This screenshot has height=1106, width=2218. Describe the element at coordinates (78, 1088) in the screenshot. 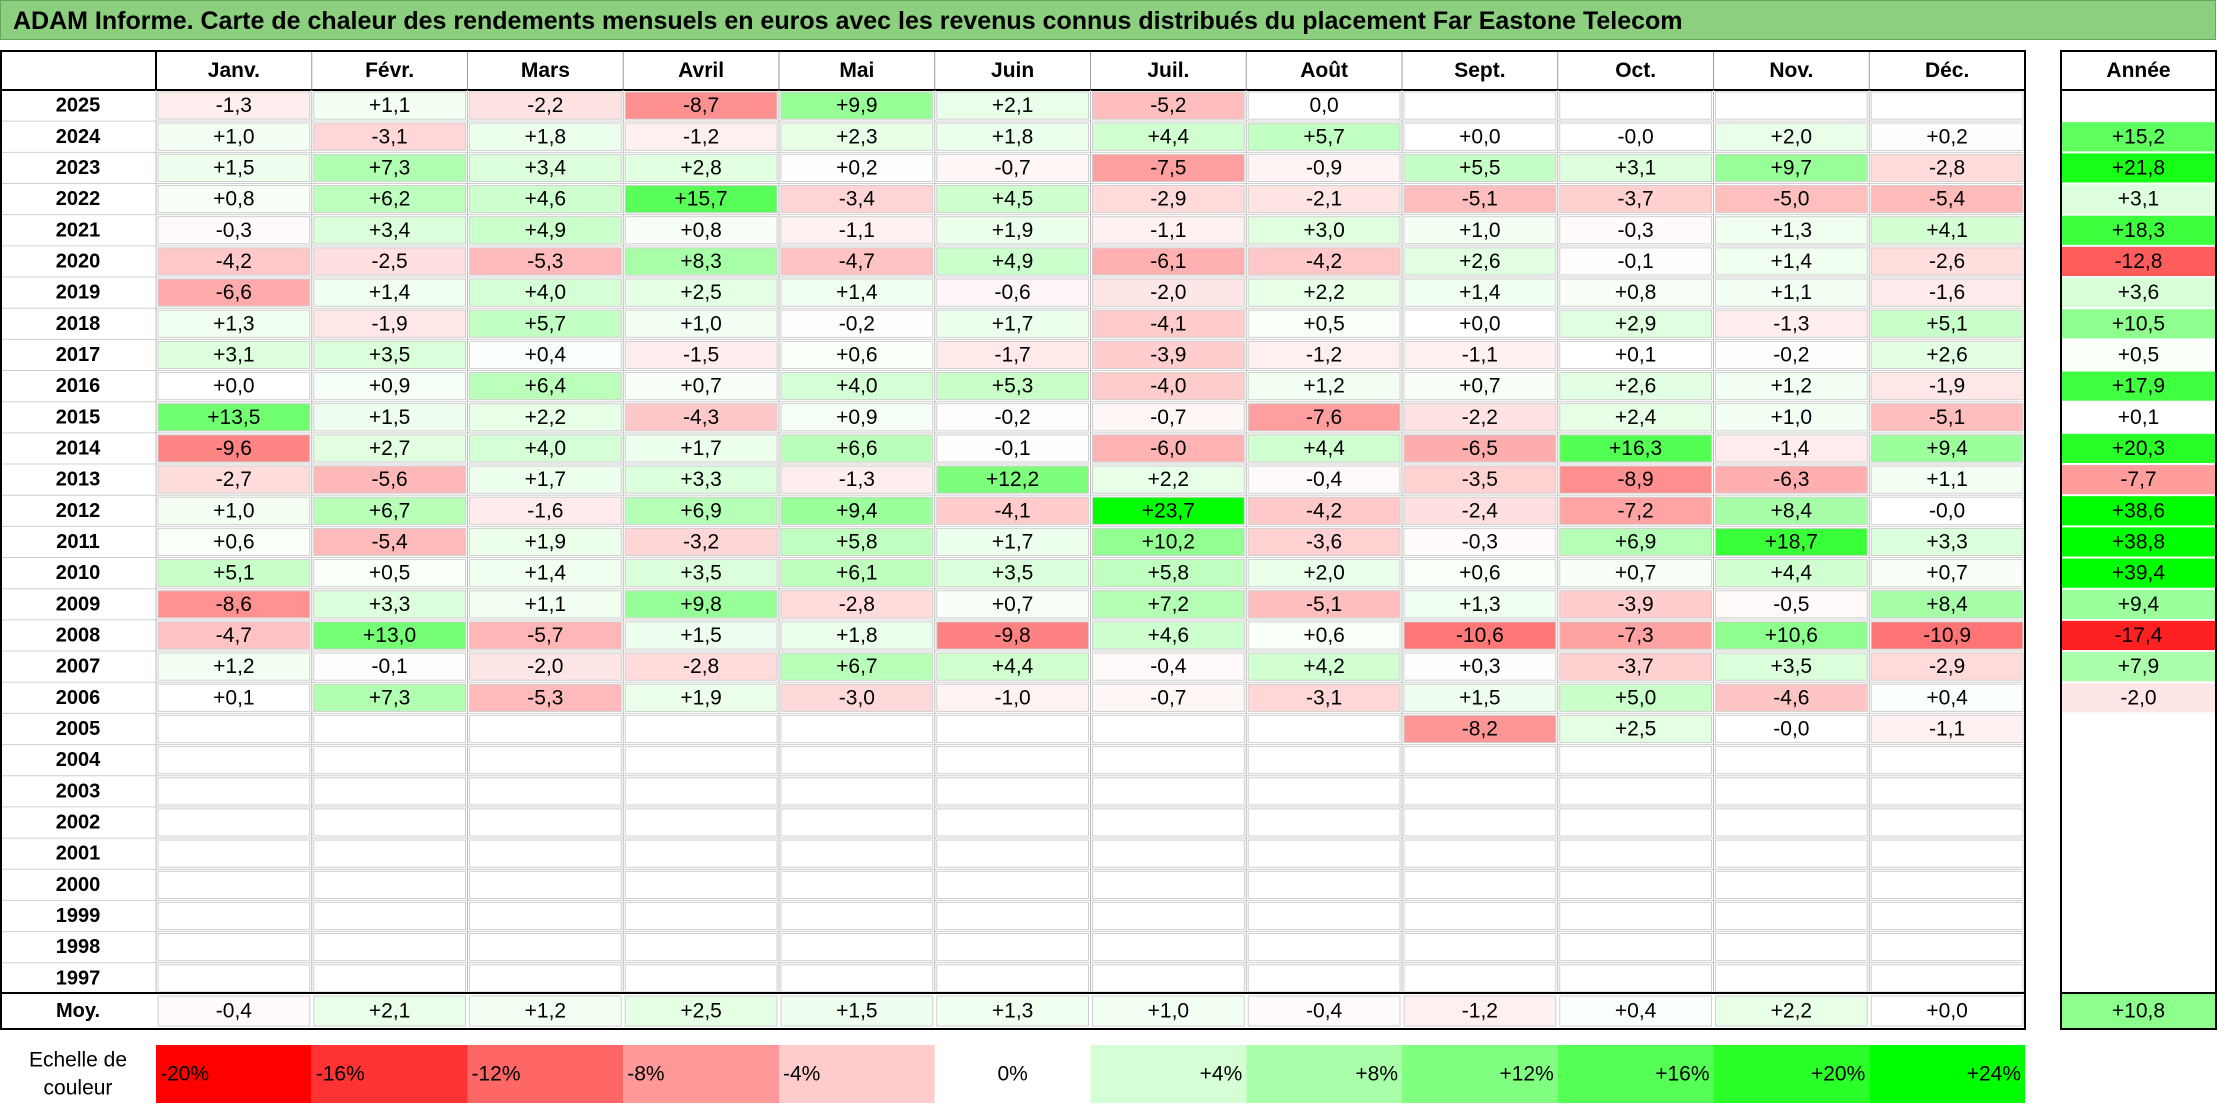

I see `scale-label: couleur` at that location.